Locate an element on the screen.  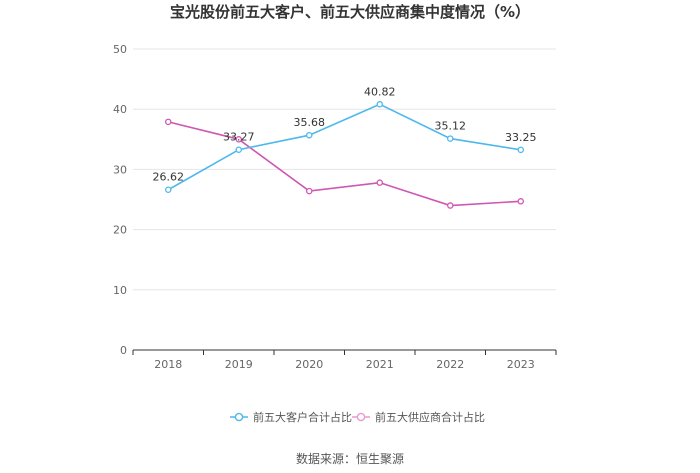
legend-item-2: 前五大供应商合计占比 is located at coordinates (418, 417).